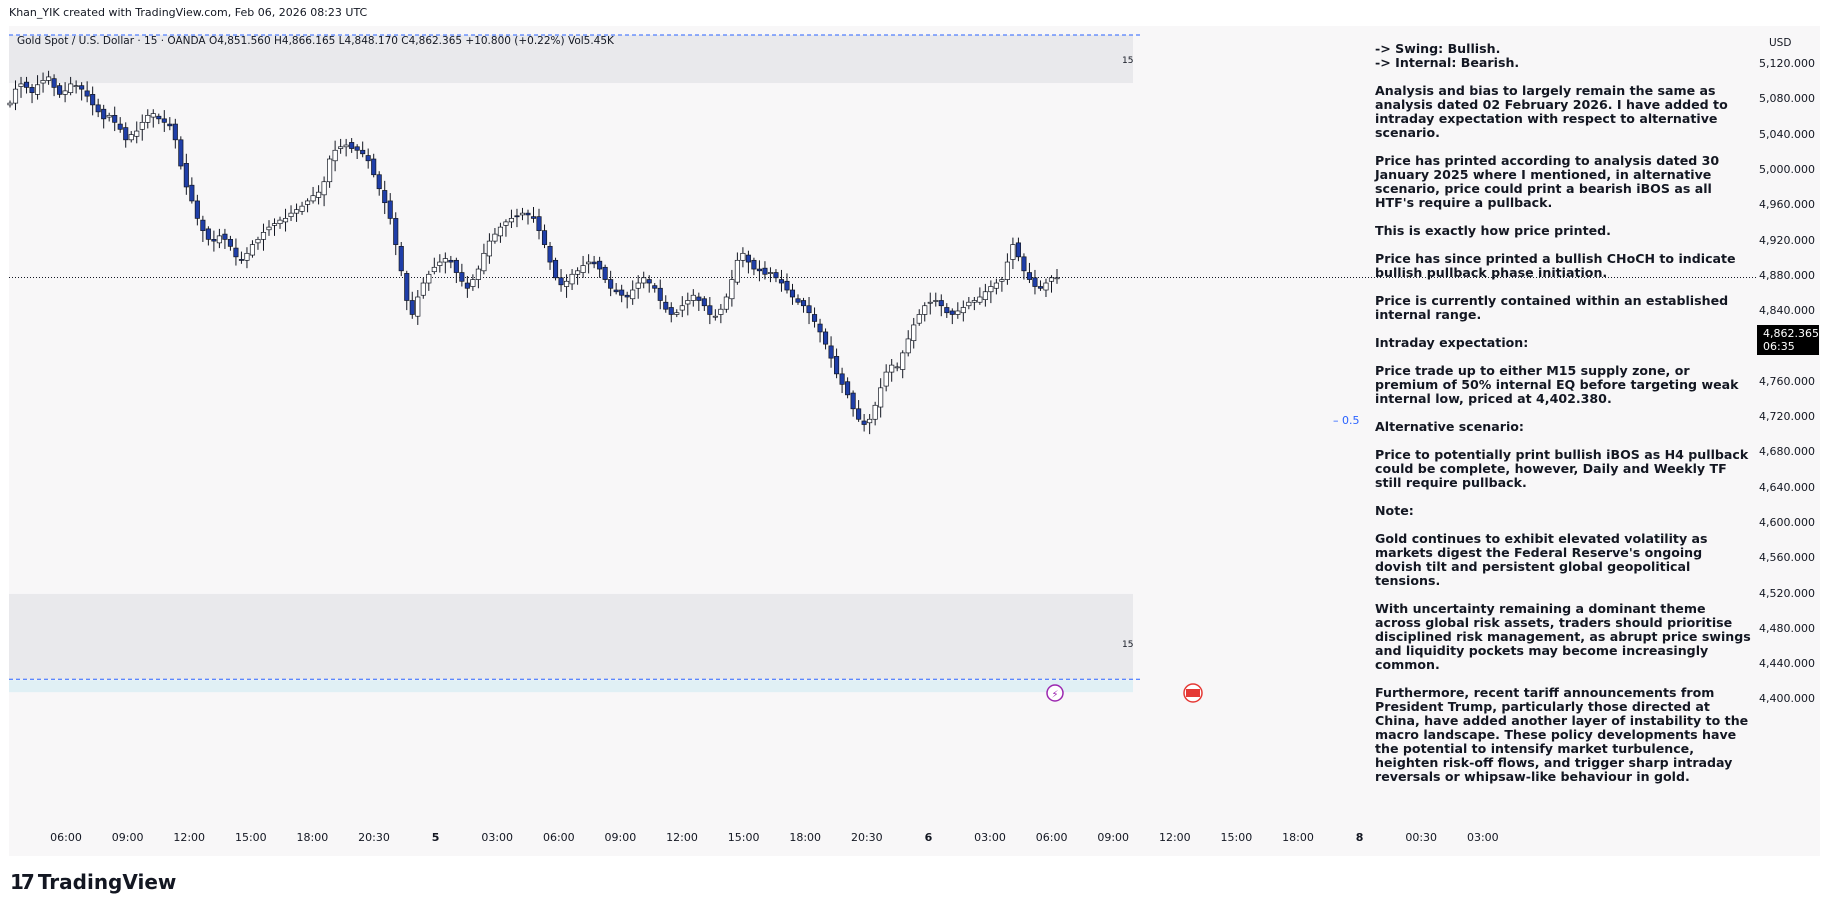  Describe the element at coordinates (1351, 420) in the screenshot. I see `equilibrium-value: 0.5` at that location.